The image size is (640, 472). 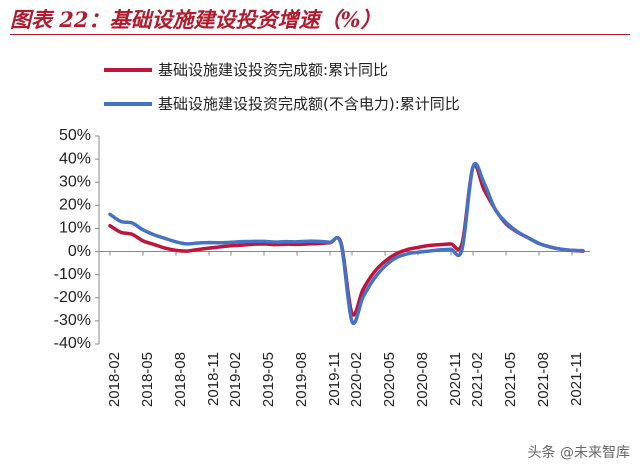 What do you see at coordinates (79, 251) in the screenshot?
I see `y-tick-label: 0%` at bounding box center [79, 251].